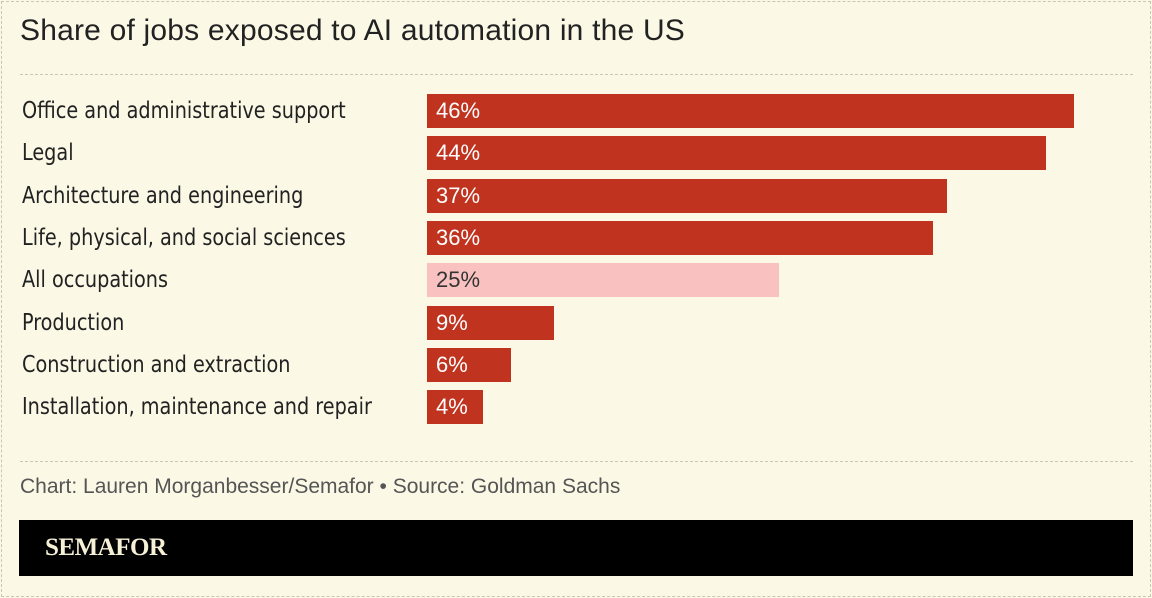 The image size is (1152, 598). I want to click on category-label: Office and administrative support, so click(184, 111).